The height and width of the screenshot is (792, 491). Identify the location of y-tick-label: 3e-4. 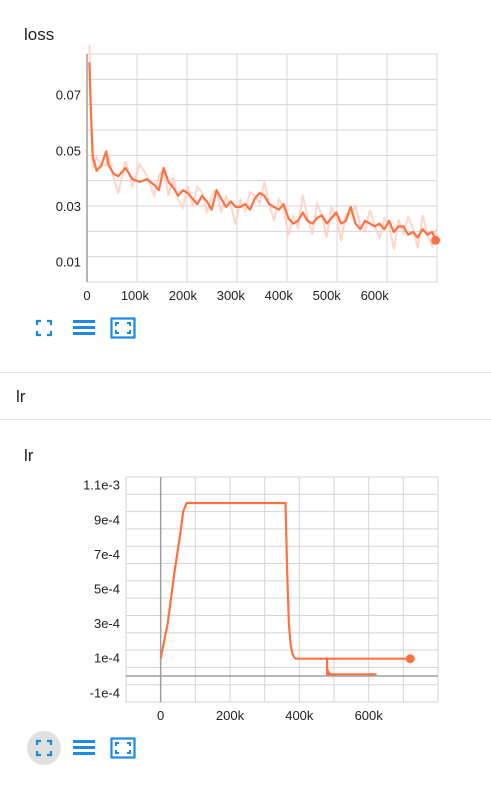
(107, 623).